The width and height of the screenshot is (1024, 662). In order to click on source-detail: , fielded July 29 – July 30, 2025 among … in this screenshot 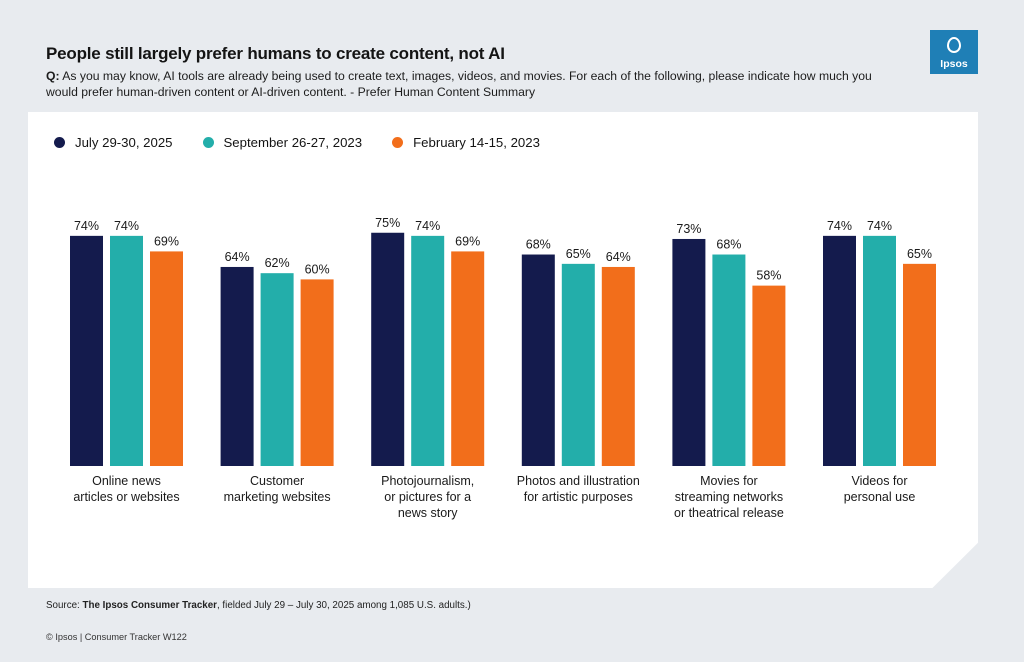, I will do `click(343, 605)`.